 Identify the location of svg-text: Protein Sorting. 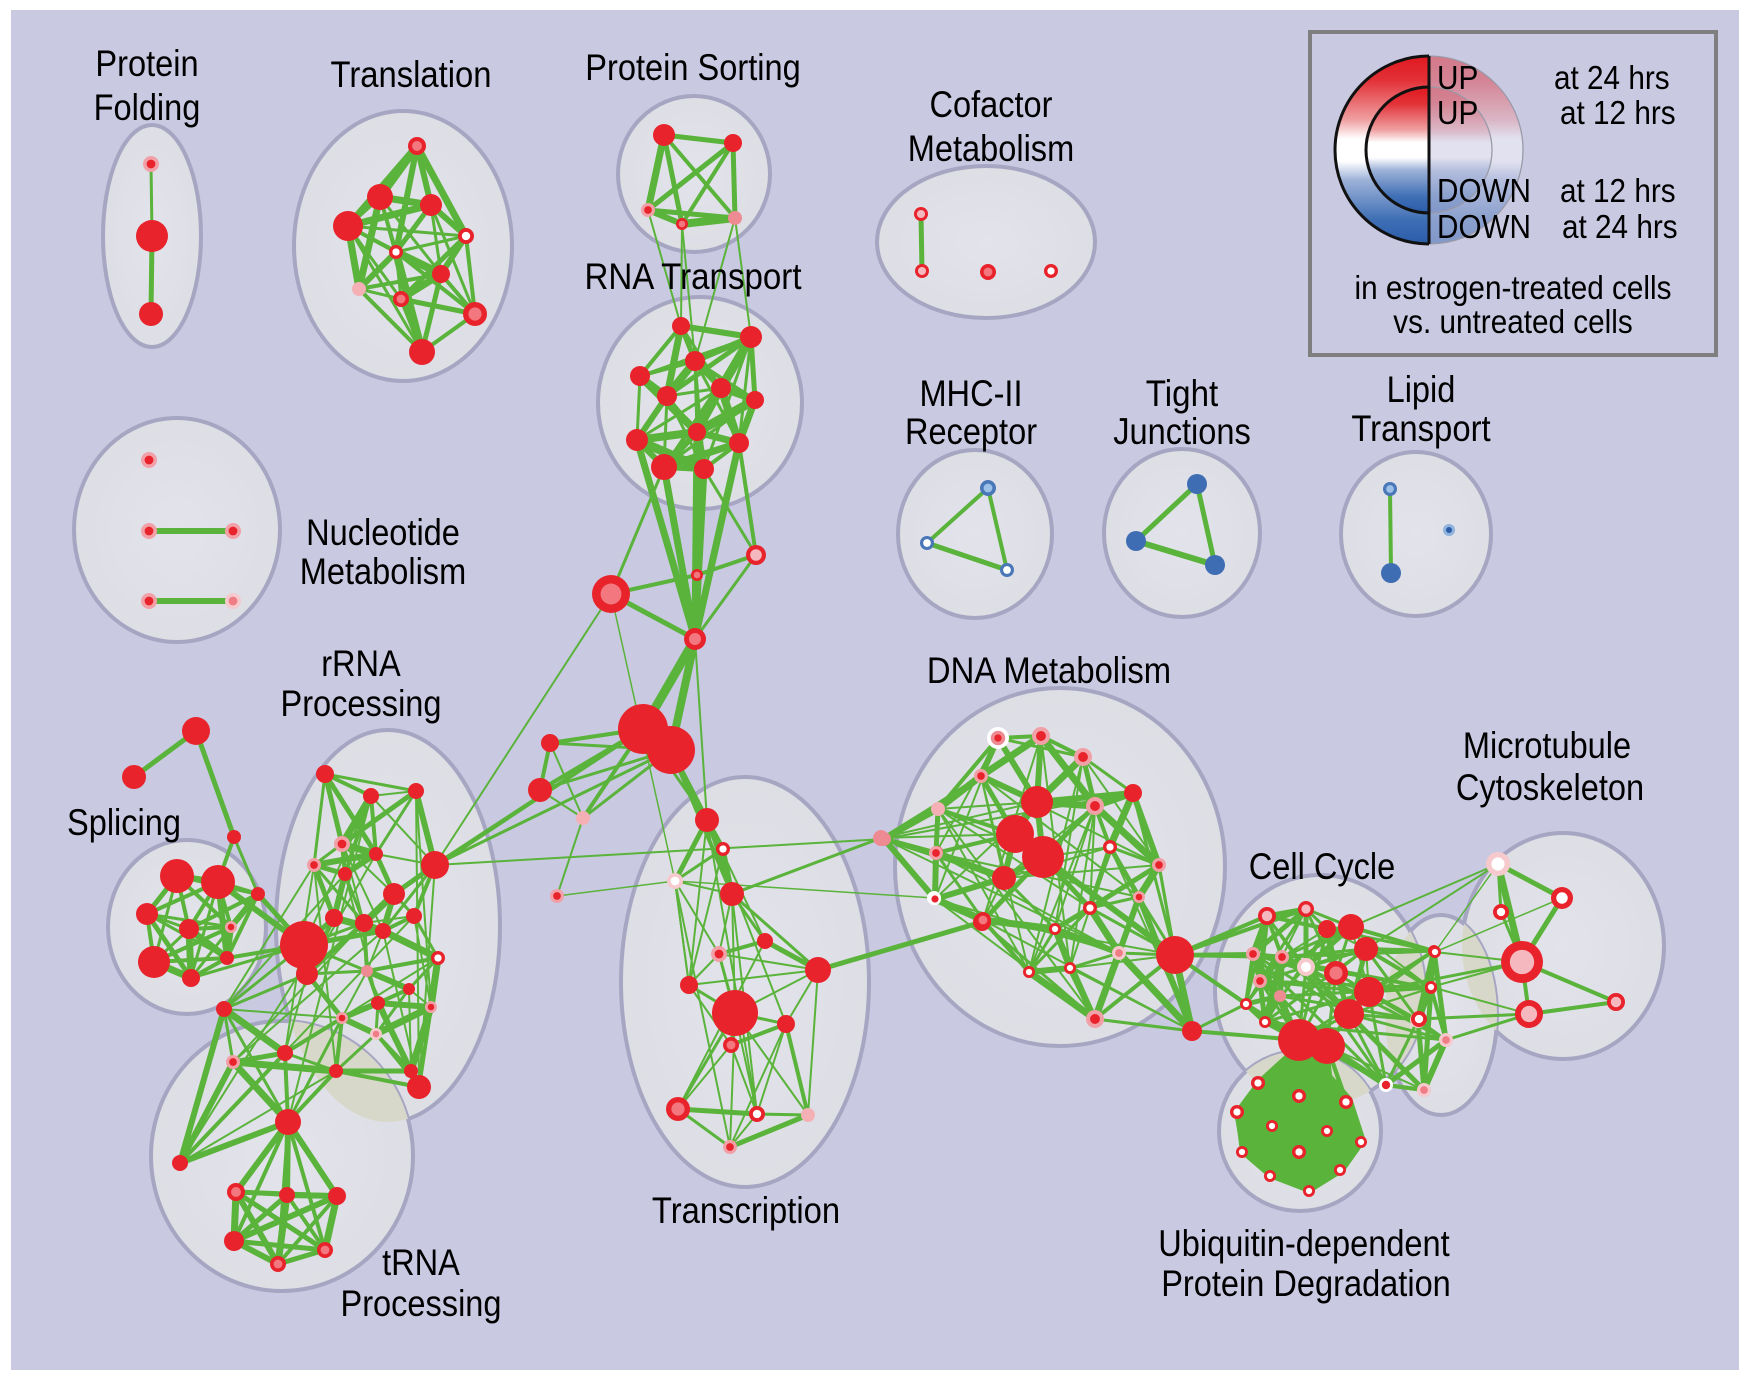
(692, 67).